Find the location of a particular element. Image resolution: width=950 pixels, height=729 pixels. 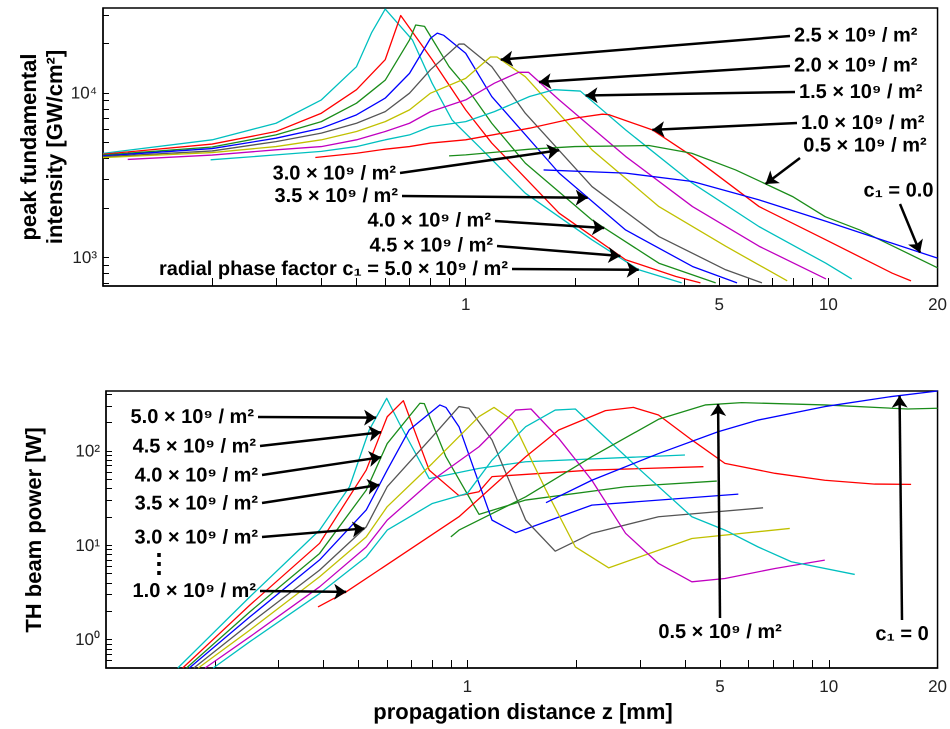

y-axis-title: peak fundamental intensity [GW/cm²] is located at coordinates (42, 147).